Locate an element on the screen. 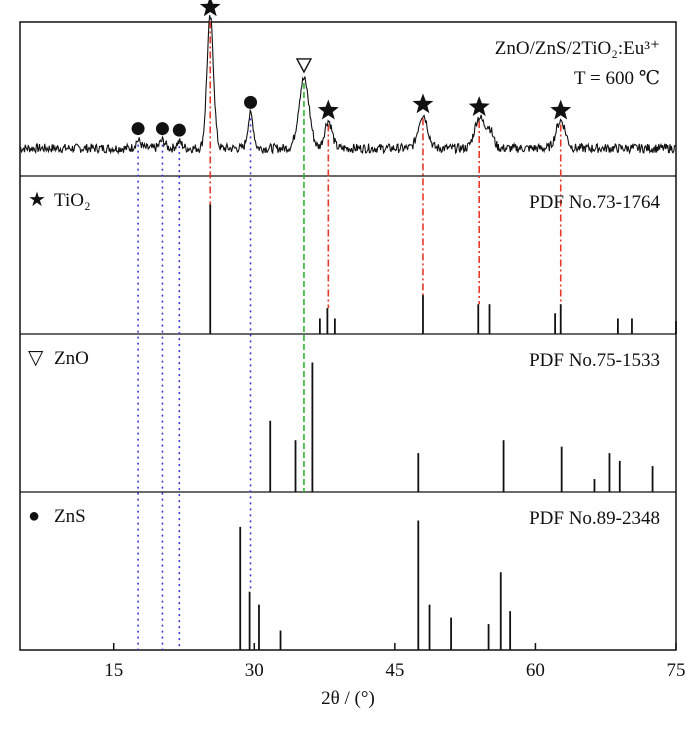 This screenshot has height=750, width=700. sample-label: ZnO/ZnS/2TiO₂:Eu³⁺ is located at coordinates (577, 48).